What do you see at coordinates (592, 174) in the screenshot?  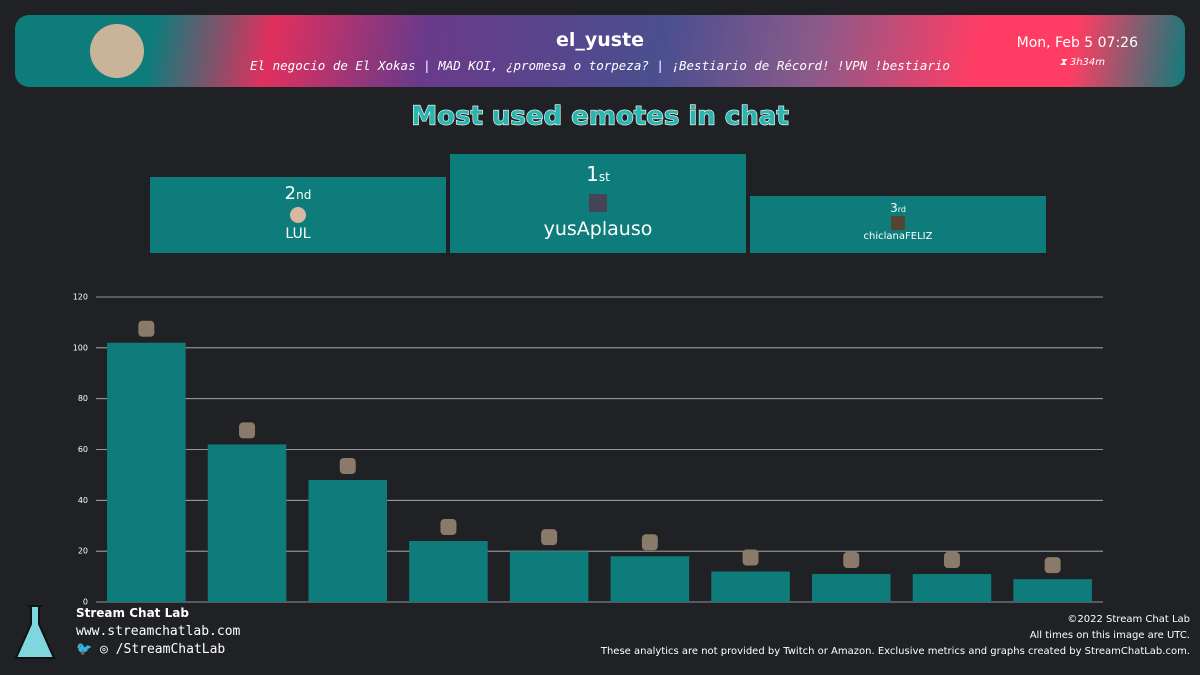 I see `rank: 1` at bounding box center [592, 174].